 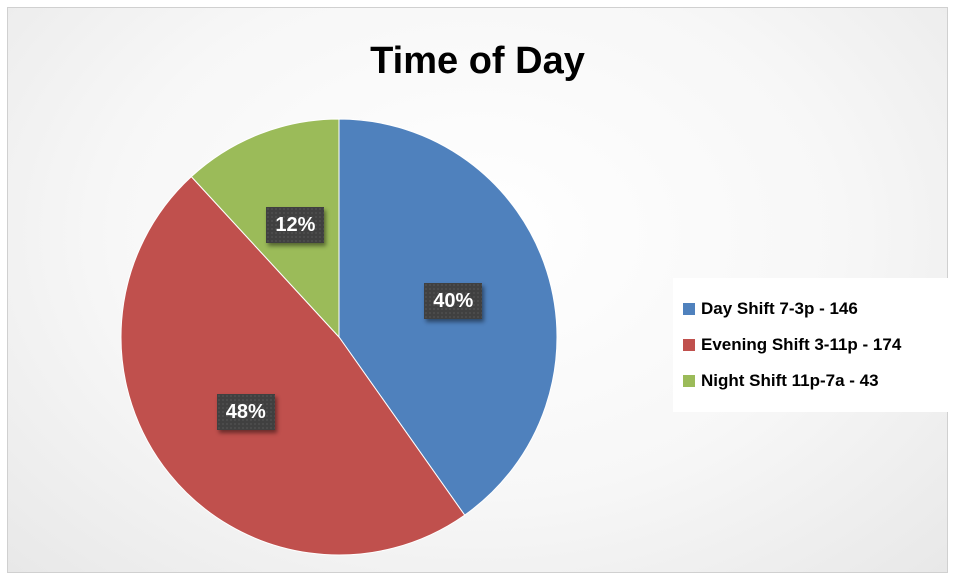 I want to click on data-label-night-shift: 12%, so click(x=295, y=225).